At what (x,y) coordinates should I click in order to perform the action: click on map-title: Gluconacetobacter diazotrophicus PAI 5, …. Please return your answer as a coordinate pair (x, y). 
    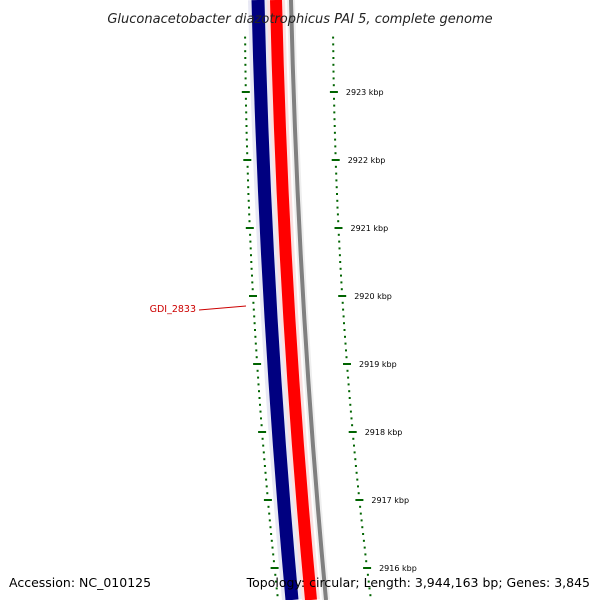
    Looking at the image, I should click on (299, 19).